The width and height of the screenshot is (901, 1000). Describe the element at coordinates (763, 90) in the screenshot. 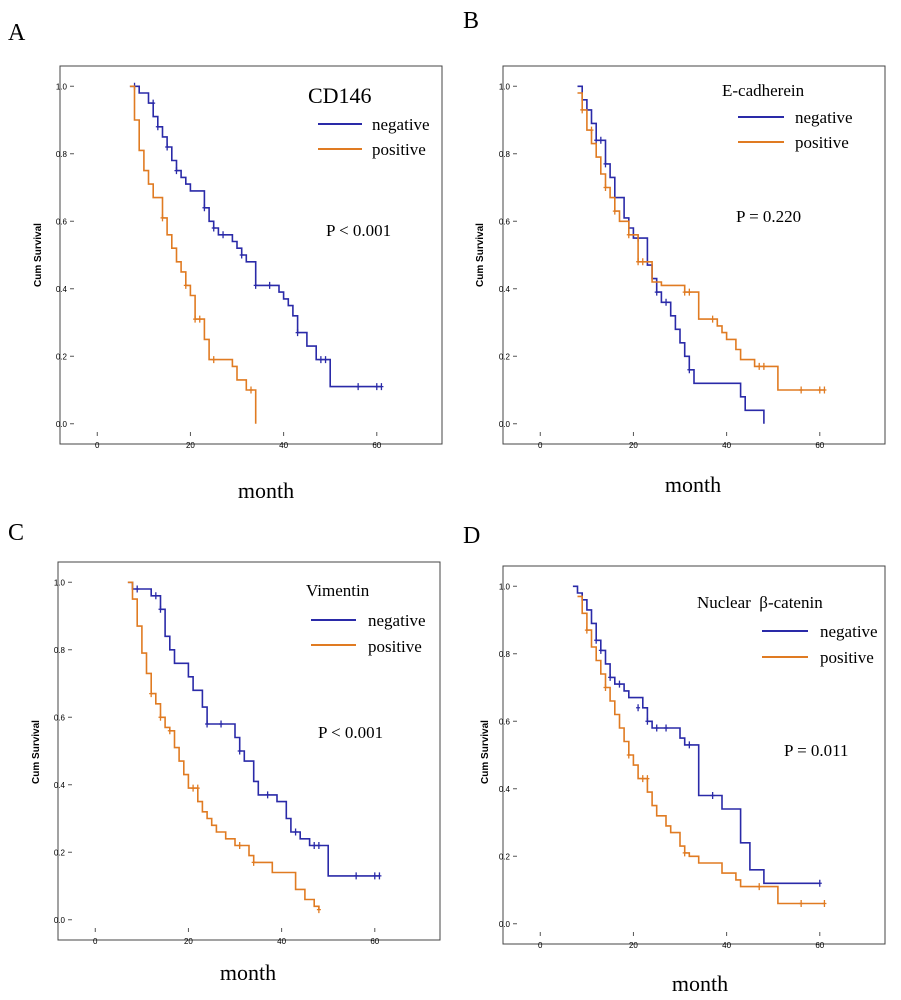

I see `chart-title: E-cadherein` at that location.